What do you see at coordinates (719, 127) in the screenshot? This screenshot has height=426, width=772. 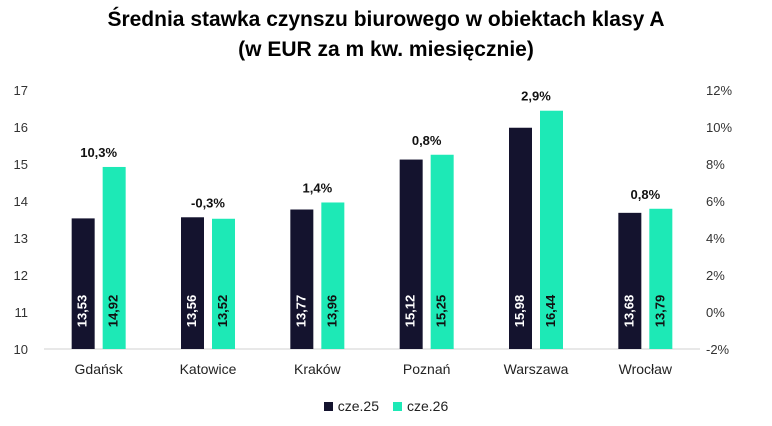 I see `y-right-tick-label: 10%` at bounding box center [719, 127].